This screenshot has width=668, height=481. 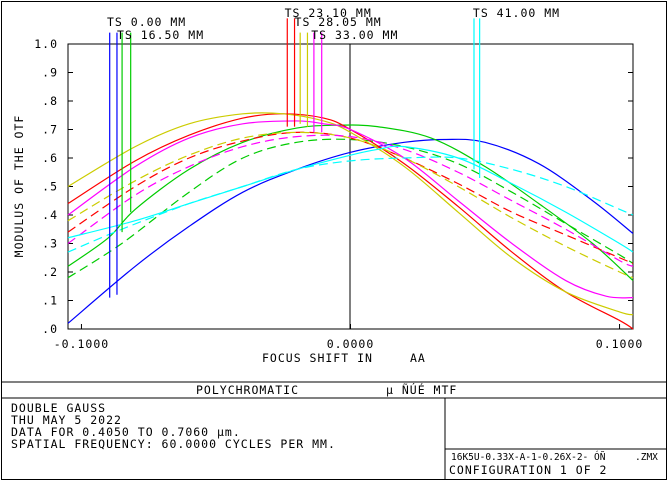 I want to click on y-tick-label-7: .3, so click(x=50, y=244).